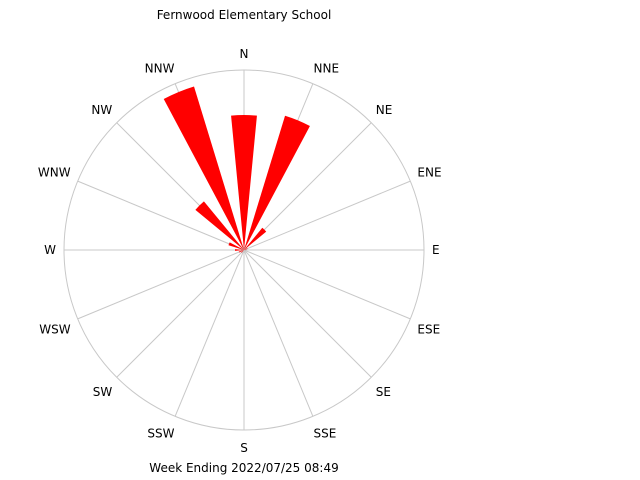 The height and width of the screenshot is (480, 640). What do you see at coordinates (244, 182) in the screenshot?
I see `bar-n` at bounding box center [244, 182].